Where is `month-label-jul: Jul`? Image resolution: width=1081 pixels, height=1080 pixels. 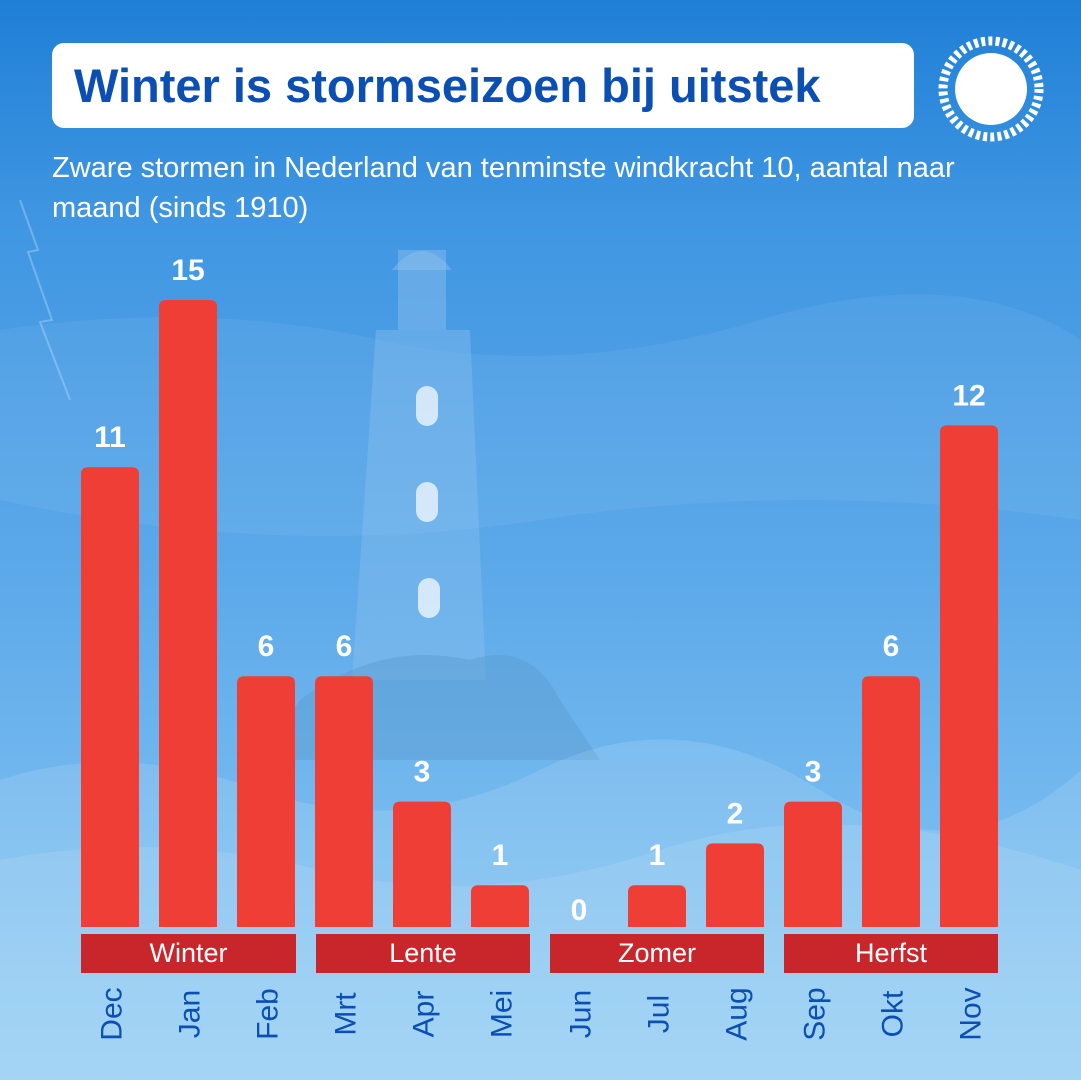 month-label-jul: Jul is located at coordinates (659, 1014).